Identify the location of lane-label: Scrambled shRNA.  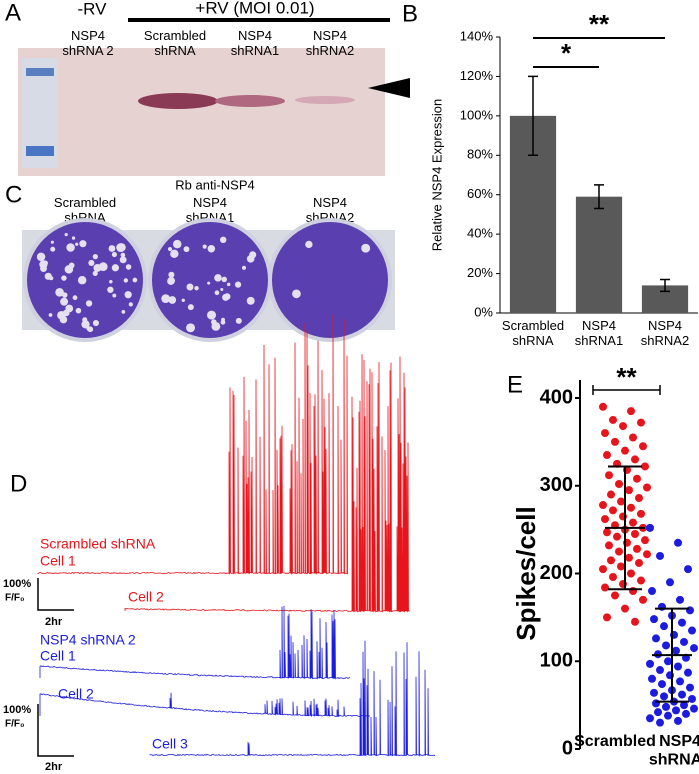
(175, 43).